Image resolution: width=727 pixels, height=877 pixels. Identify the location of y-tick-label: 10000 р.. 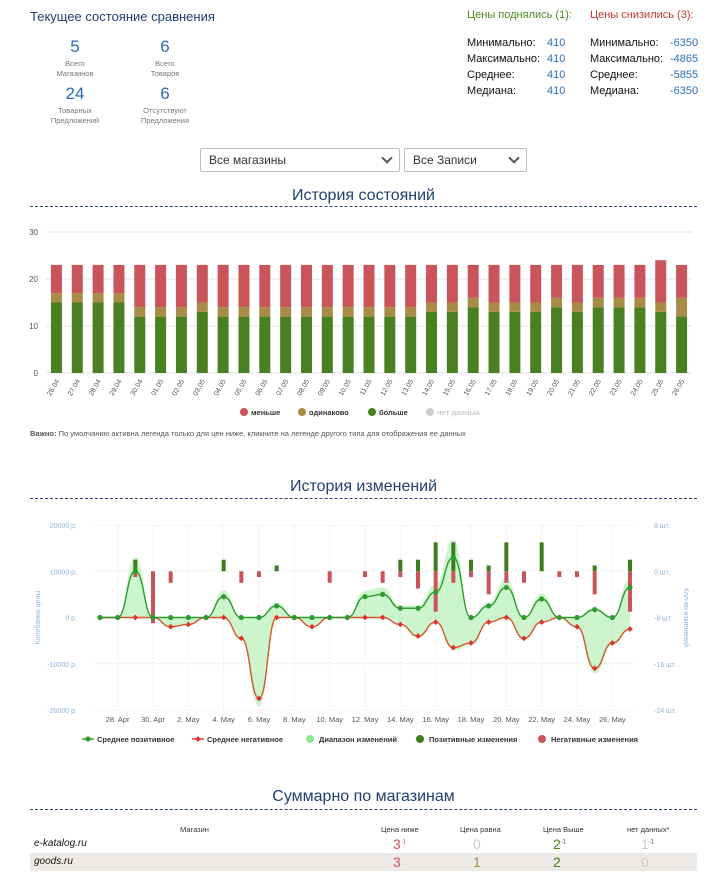
(63, 572).